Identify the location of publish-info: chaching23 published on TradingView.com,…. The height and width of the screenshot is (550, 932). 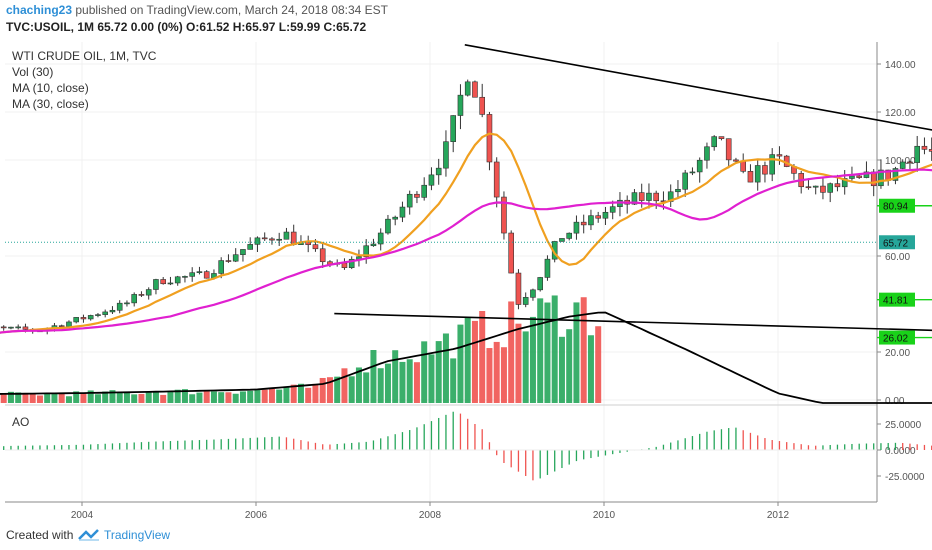
(197, 10).